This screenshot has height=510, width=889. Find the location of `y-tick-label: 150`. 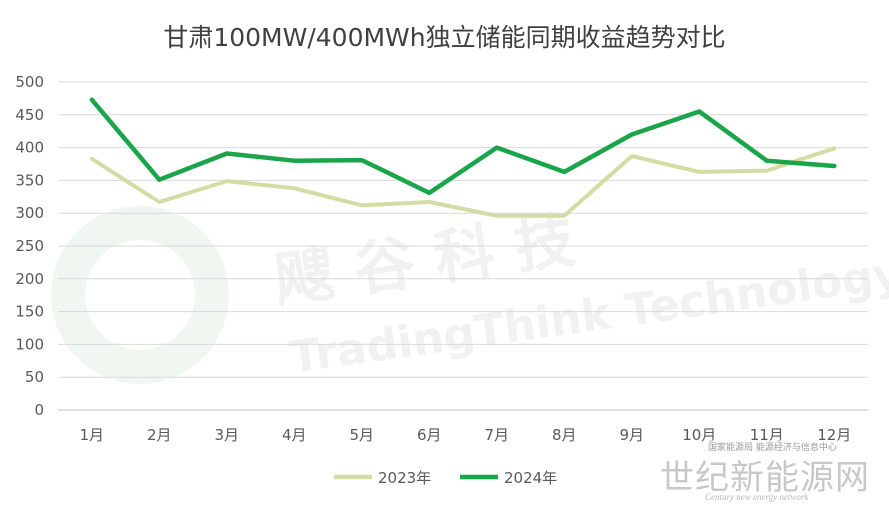

y-tick-label: 150 is located at coordinates (29, 312).